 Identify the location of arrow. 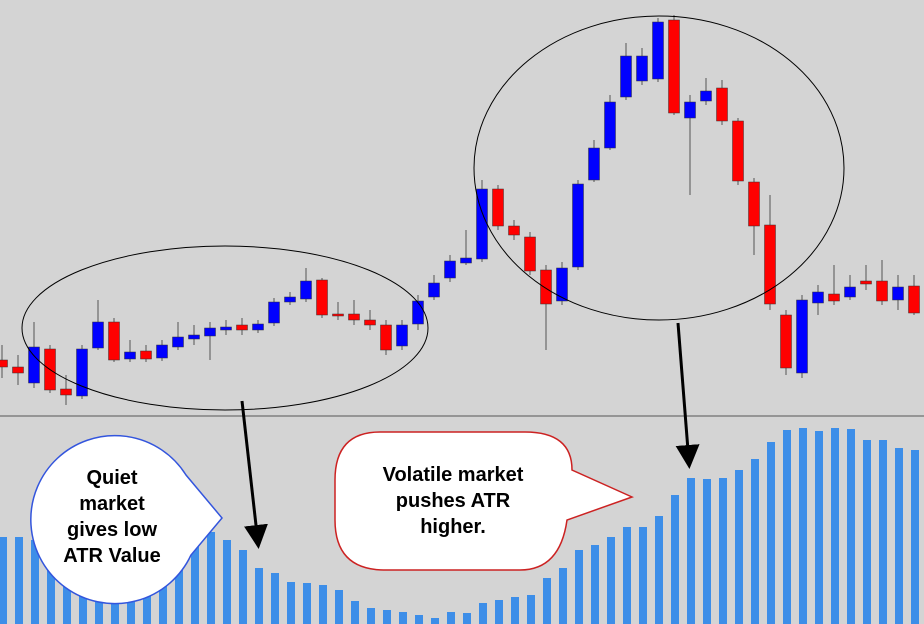
(254, 474).